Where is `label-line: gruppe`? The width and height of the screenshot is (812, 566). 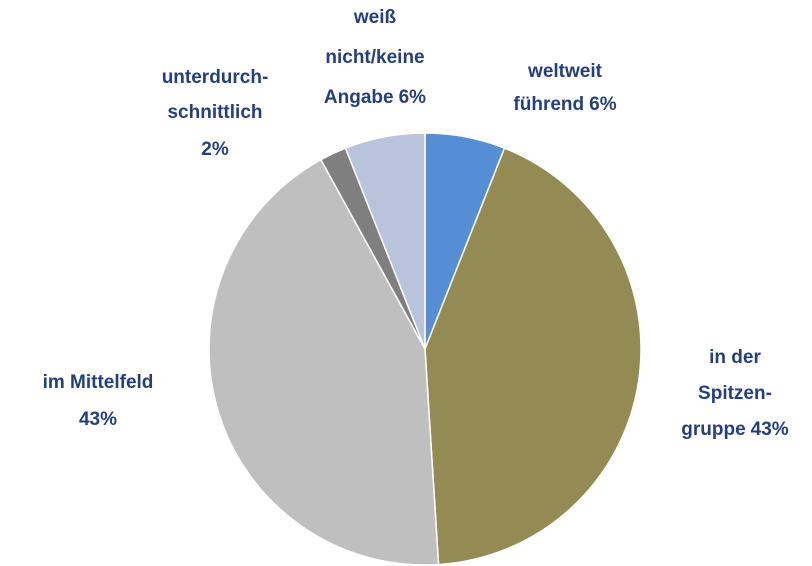 label-line: gruppe is located at coordinates (713, 429).